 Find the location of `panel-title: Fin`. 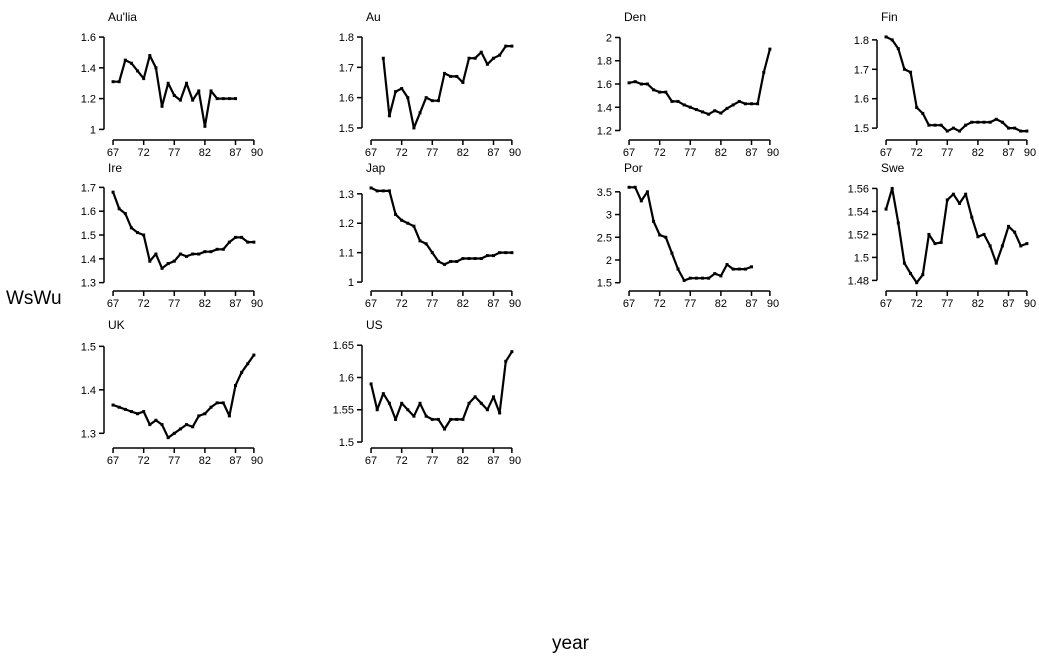

panel-title: Fin is located at coordinates (889, 17).